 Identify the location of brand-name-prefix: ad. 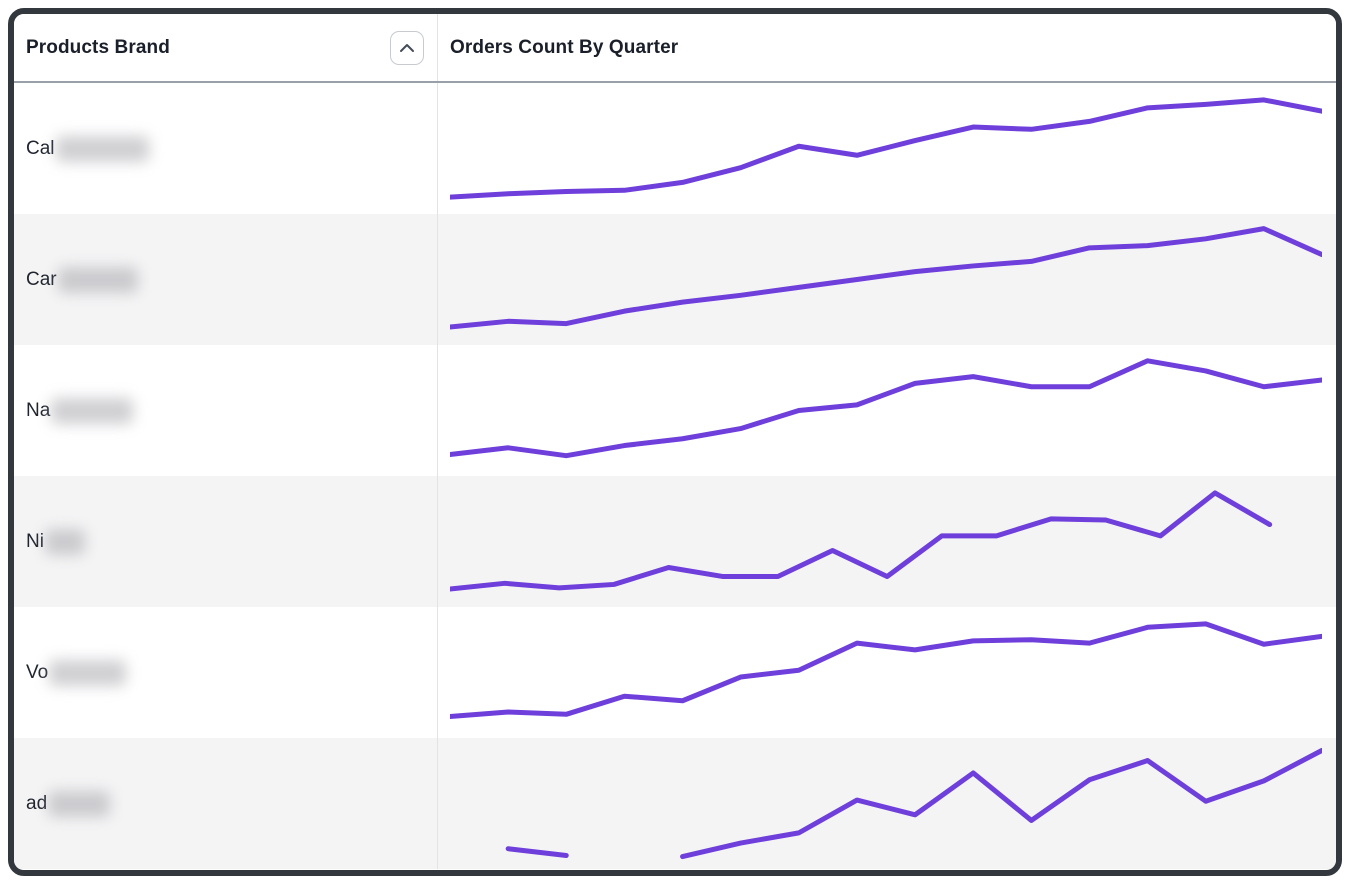
(37, 803).